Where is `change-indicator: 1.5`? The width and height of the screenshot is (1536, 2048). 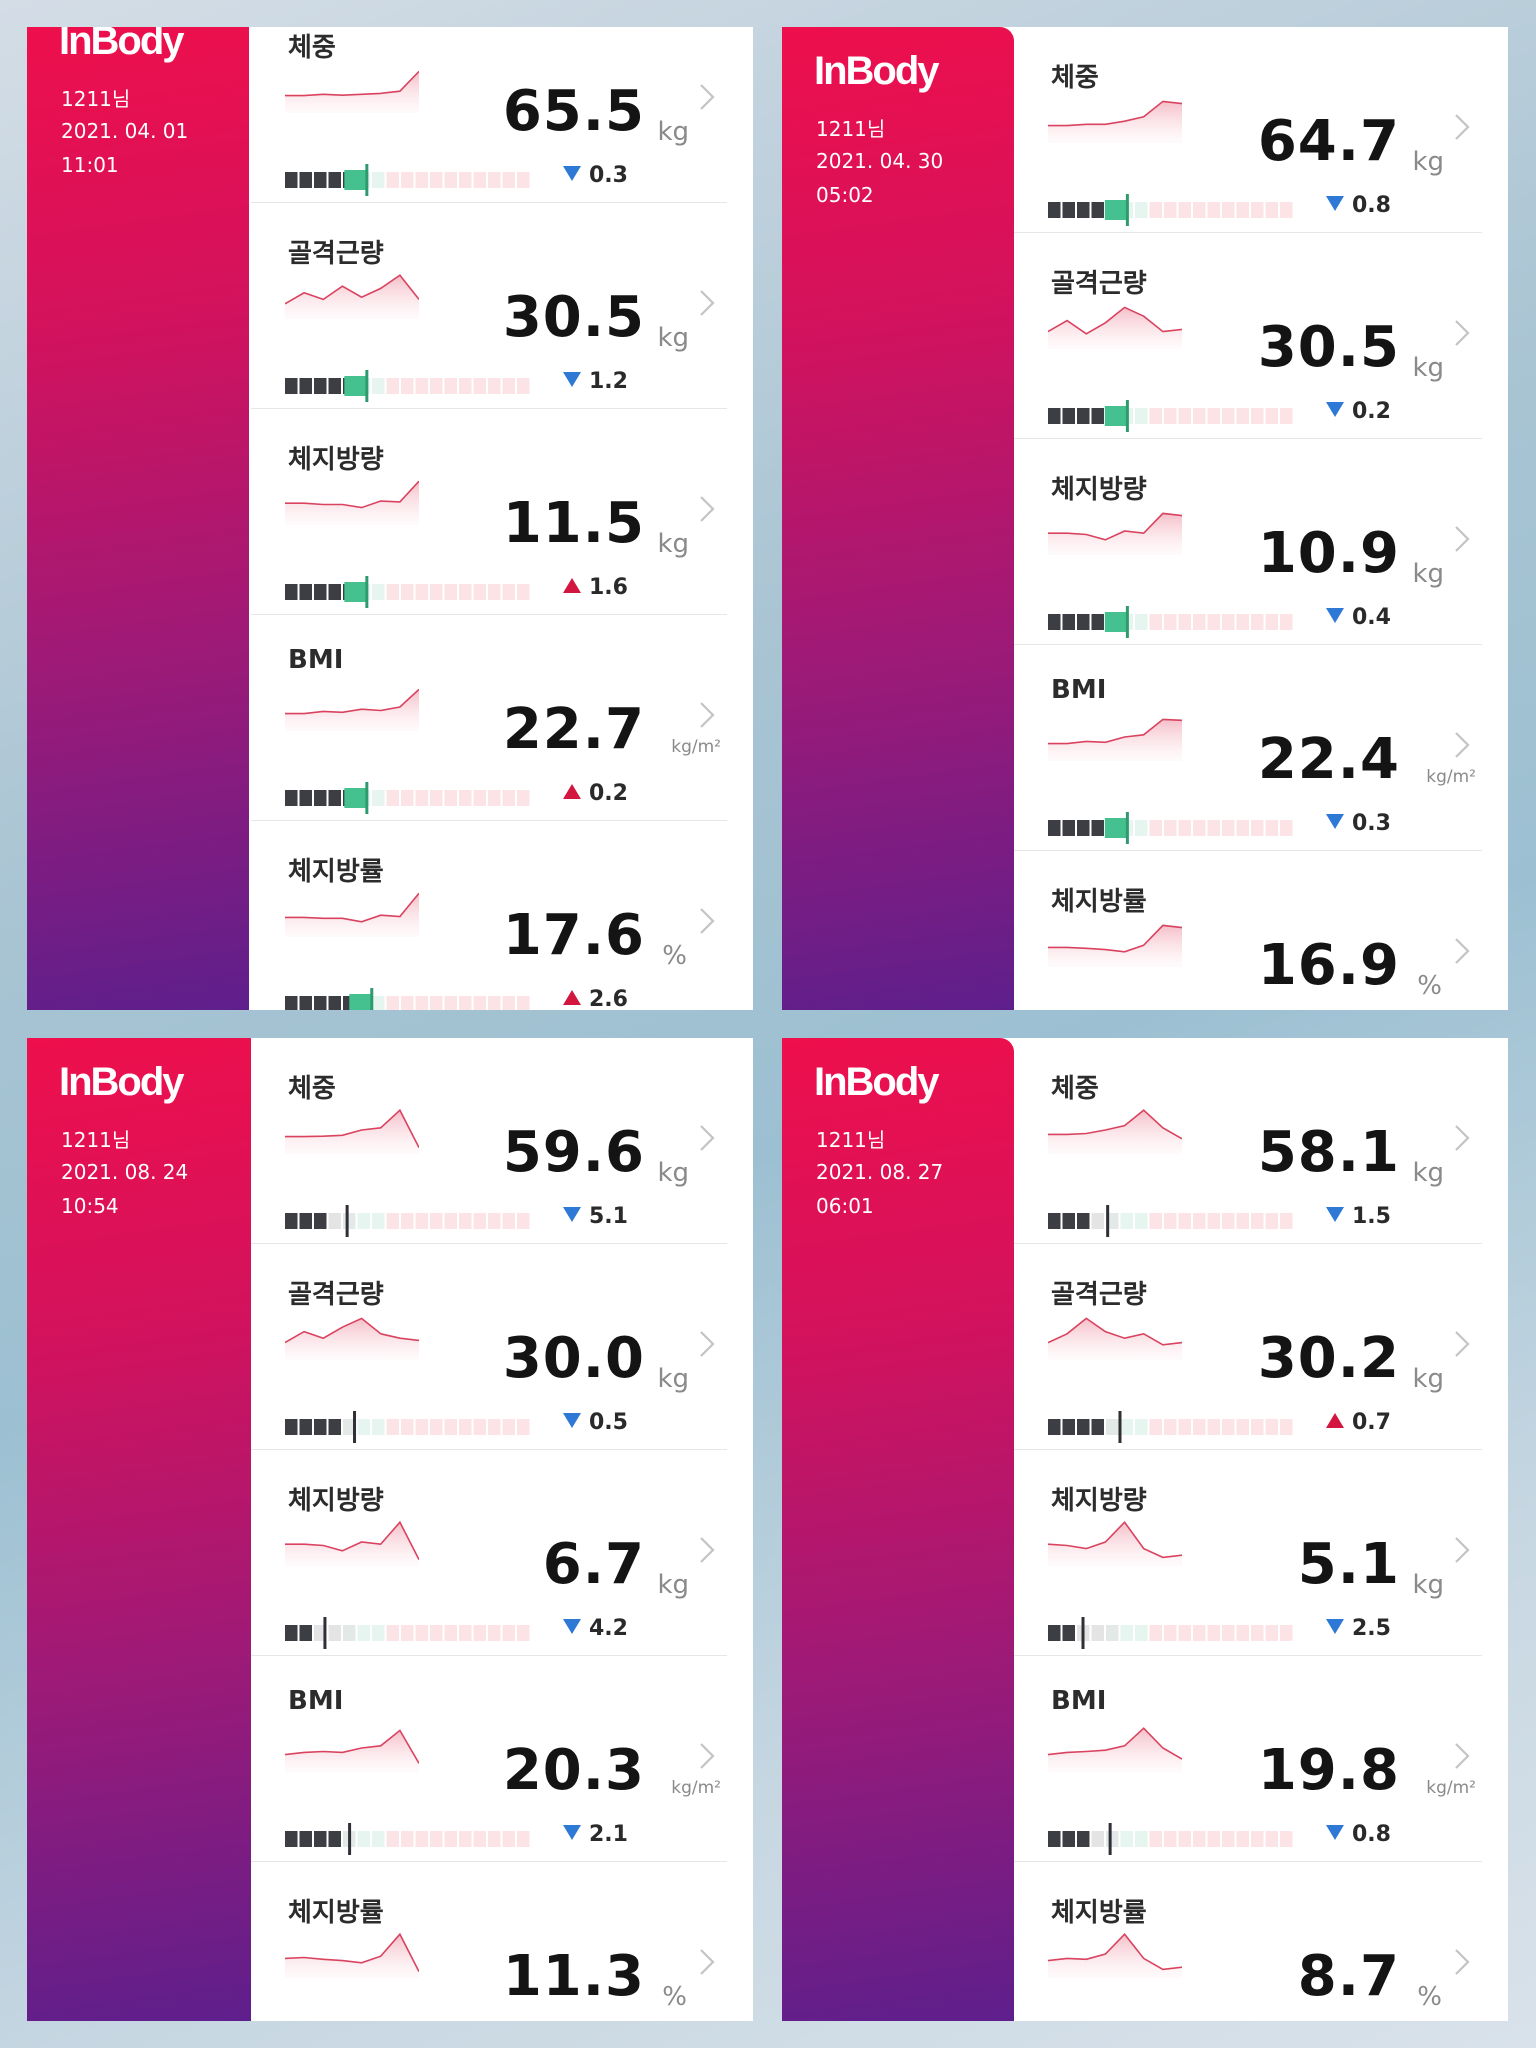 change-indicator: 1.5 is located at coordinates (1358, 1216).